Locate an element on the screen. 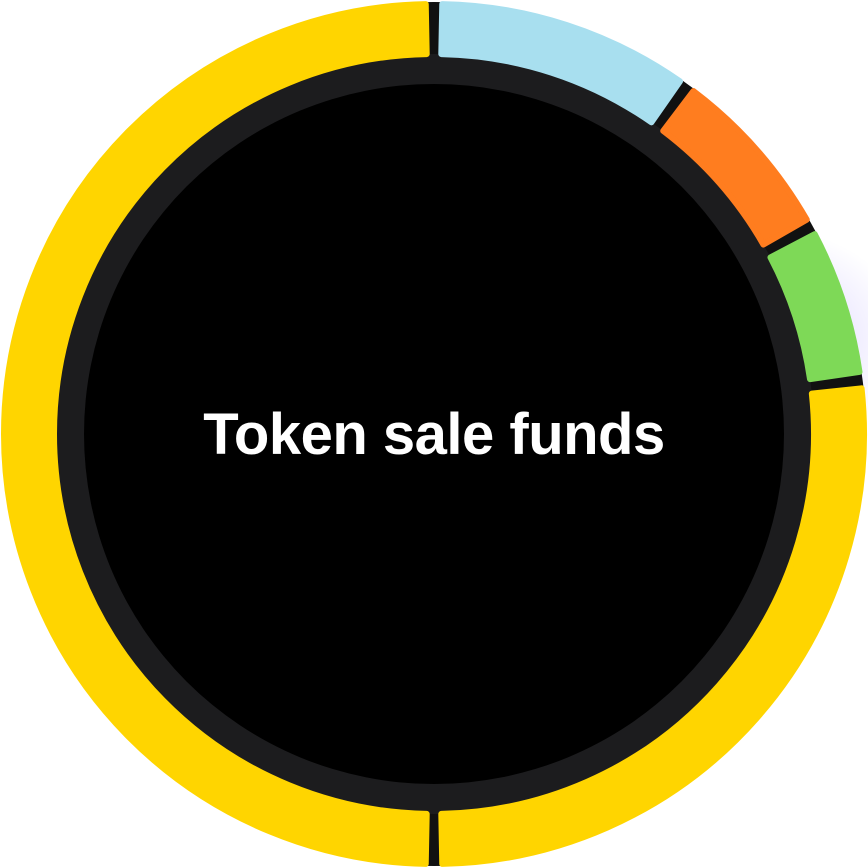 This screenshot has width=868, height=867. chart-title: Token sale funds is located at coordinates (434, 434).